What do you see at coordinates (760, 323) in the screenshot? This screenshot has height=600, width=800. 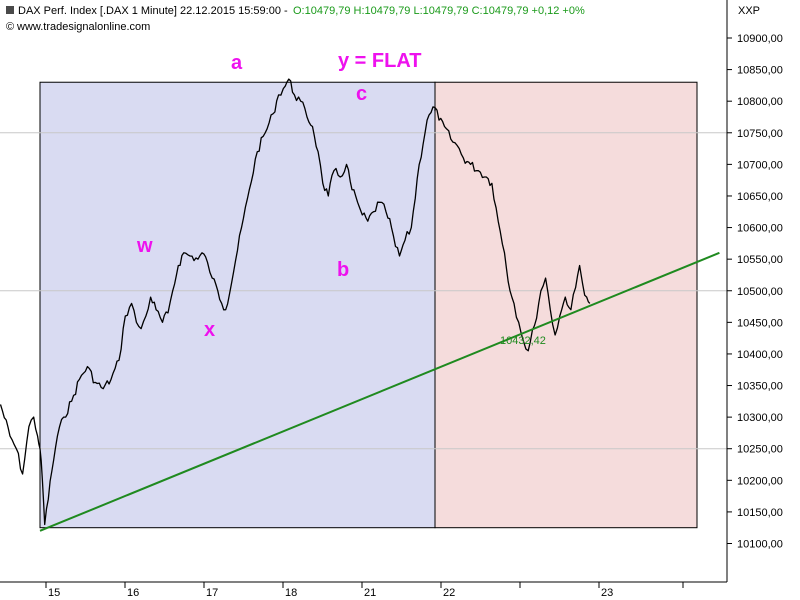 I see `y-tick-label: 10450,00` at bounding box center [760, 323].